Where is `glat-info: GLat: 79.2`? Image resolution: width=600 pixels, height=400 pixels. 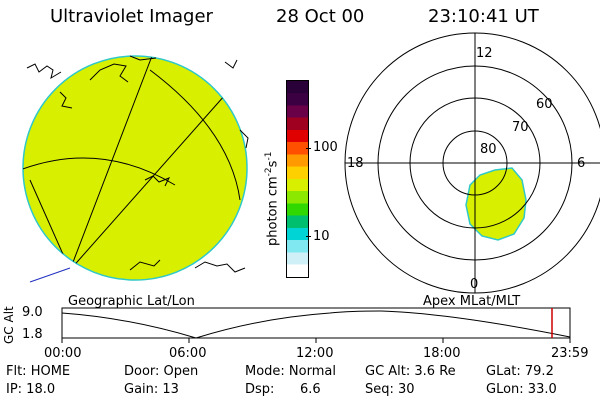 glat-info: GLat: 79.2 is located at coordinates (520, 371).